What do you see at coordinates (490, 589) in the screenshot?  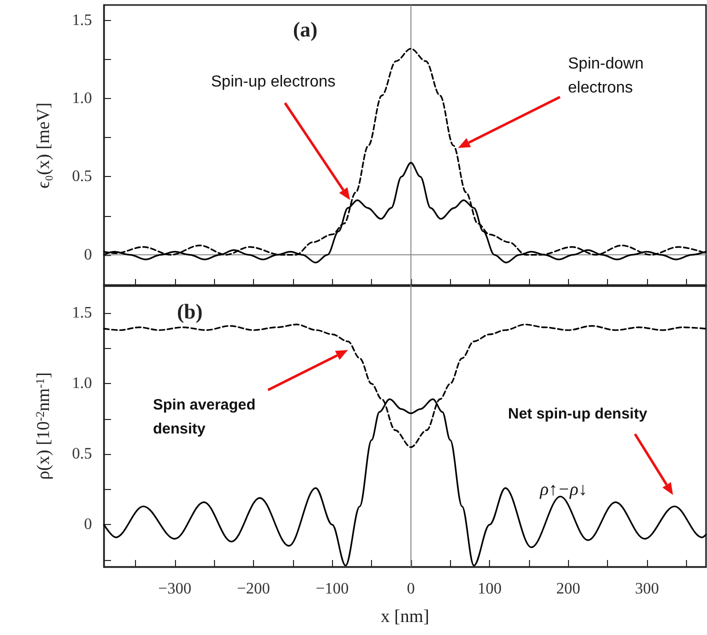 I see `x-tick-label: 100` at bounding box center [490, 589].